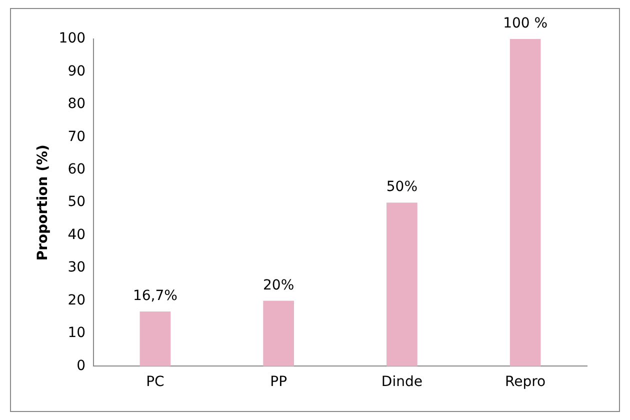 Image resolution: width=630 pixels, height=420 pixels. Describe the element at coordinates (155, 296) in the screenshot. I see `data-label: 16,7%` at that location.